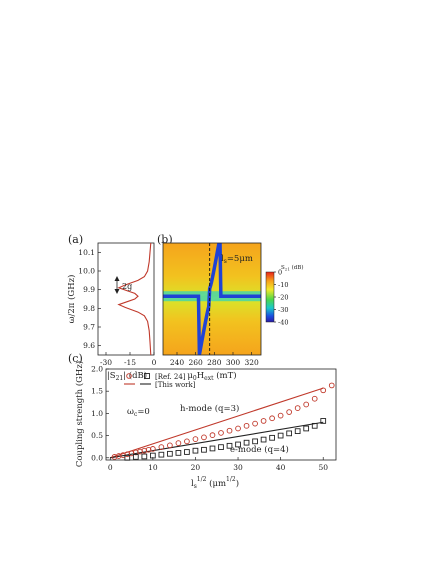  I want to click on panel-c-ytick-label: 2.0, so click(97, 369).